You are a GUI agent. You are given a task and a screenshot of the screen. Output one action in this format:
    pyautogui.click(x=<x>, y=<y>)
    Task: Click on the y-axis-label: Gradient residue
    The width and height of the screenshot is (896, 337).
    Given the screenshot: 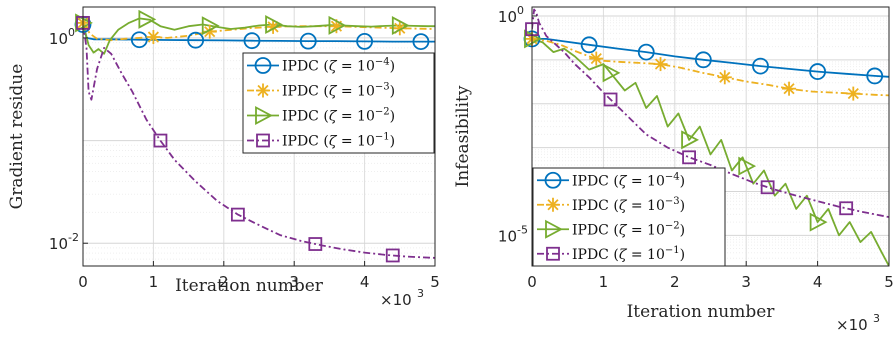 What is the action you would take?
    pyautogui.click(x=17, y=137)
    